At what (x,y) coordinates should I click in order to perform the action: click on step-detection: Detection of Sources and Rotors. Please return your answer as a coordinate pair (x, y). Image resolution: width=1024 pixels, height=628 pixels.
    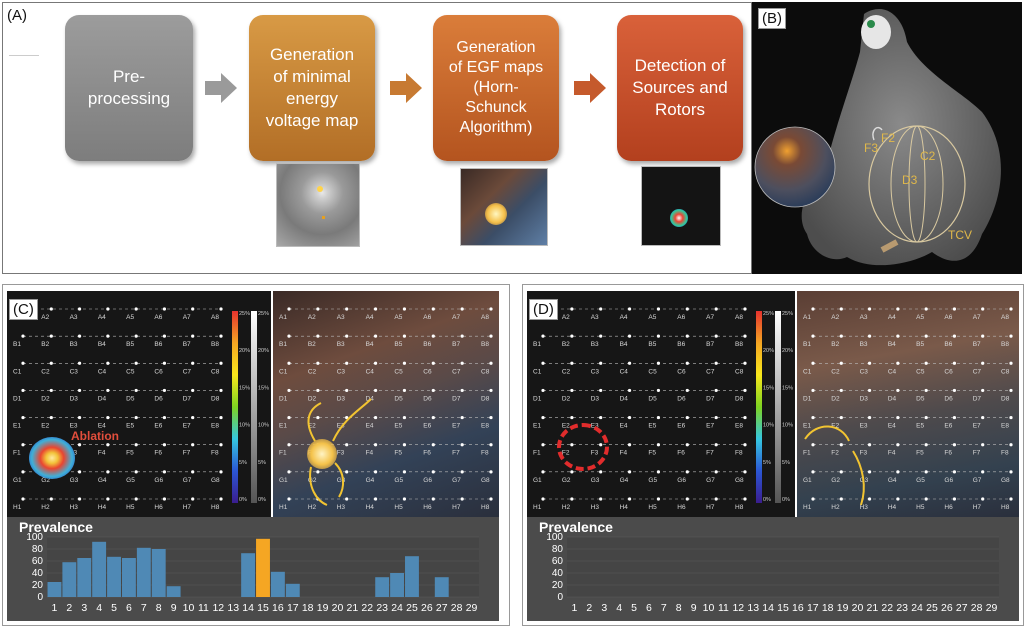
    Looking at the image, I should click on (680, 88).